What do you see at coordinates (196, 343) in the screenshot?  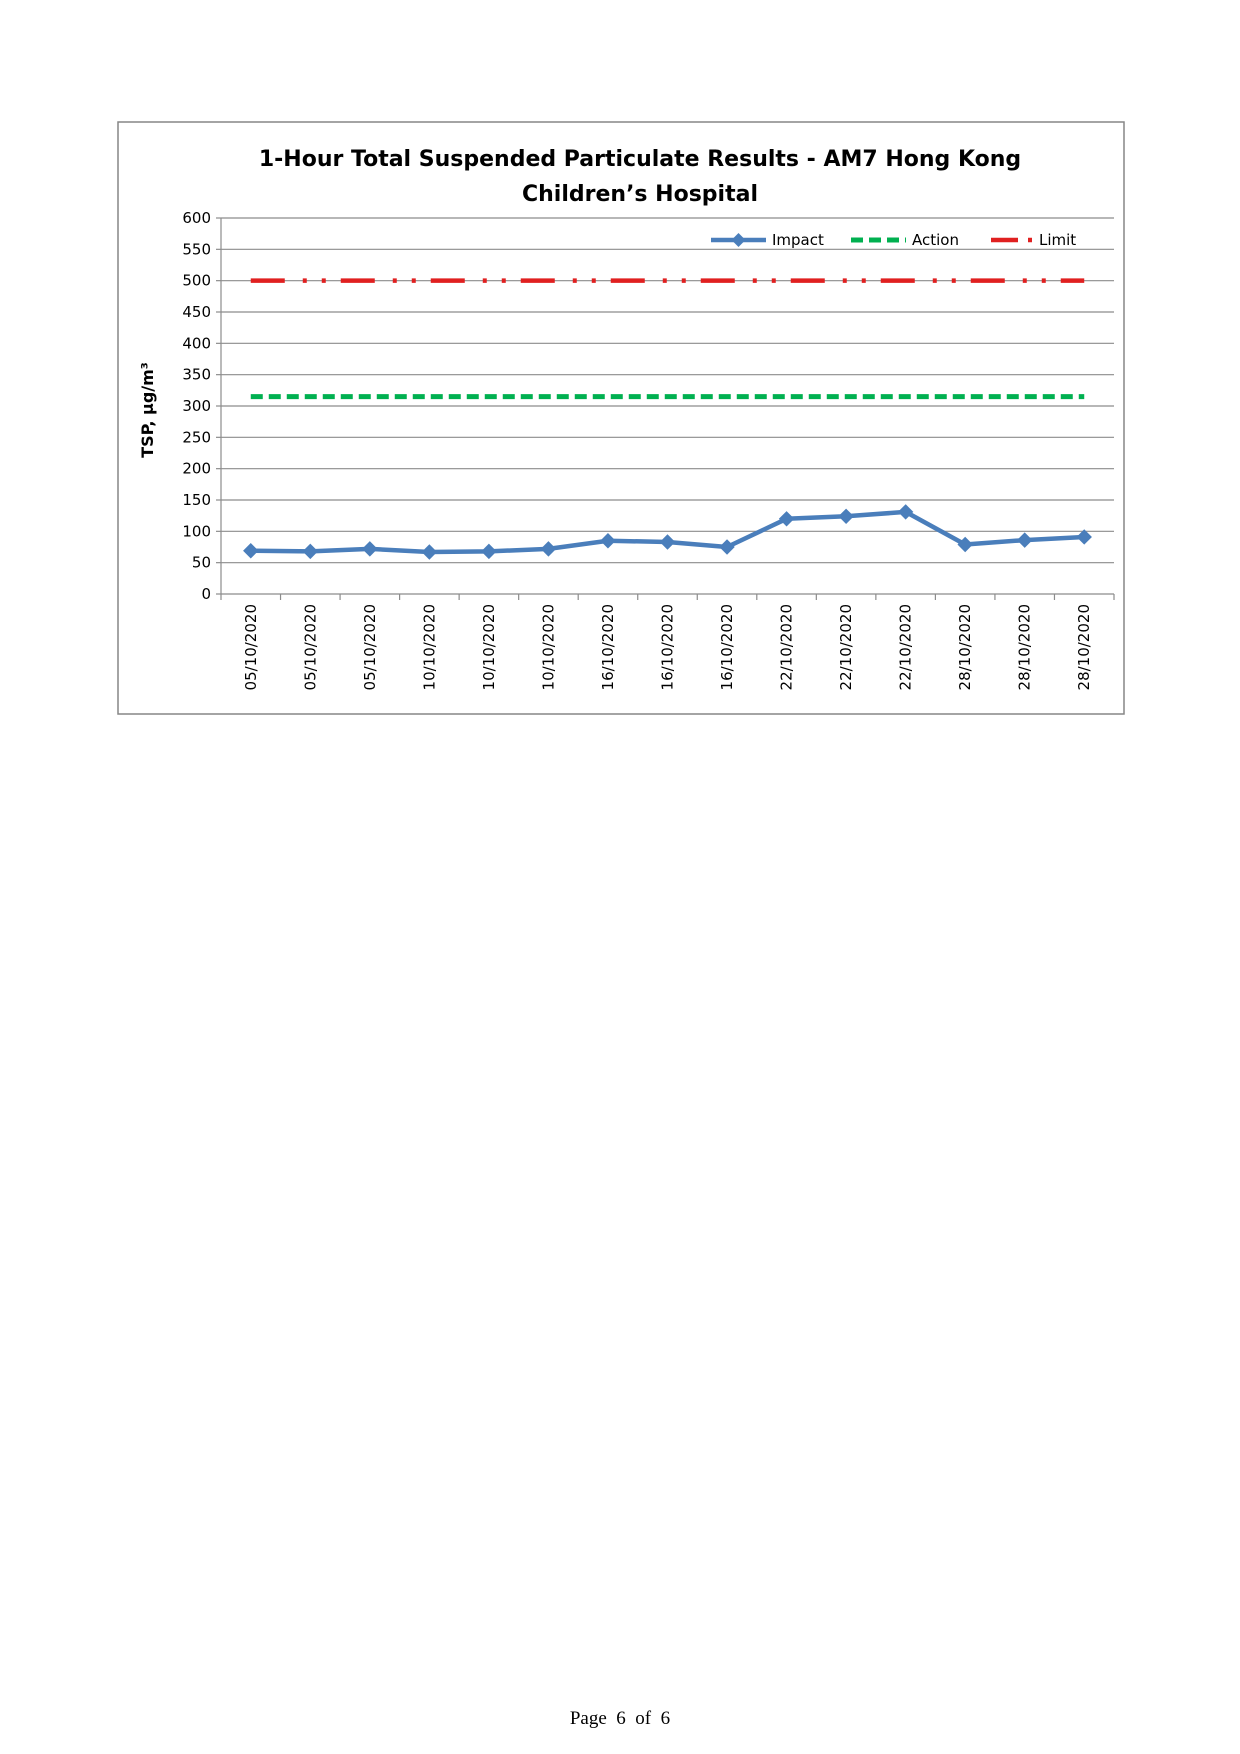 I see `y-tick-label-400: 400` at bounding box center [196, 343].